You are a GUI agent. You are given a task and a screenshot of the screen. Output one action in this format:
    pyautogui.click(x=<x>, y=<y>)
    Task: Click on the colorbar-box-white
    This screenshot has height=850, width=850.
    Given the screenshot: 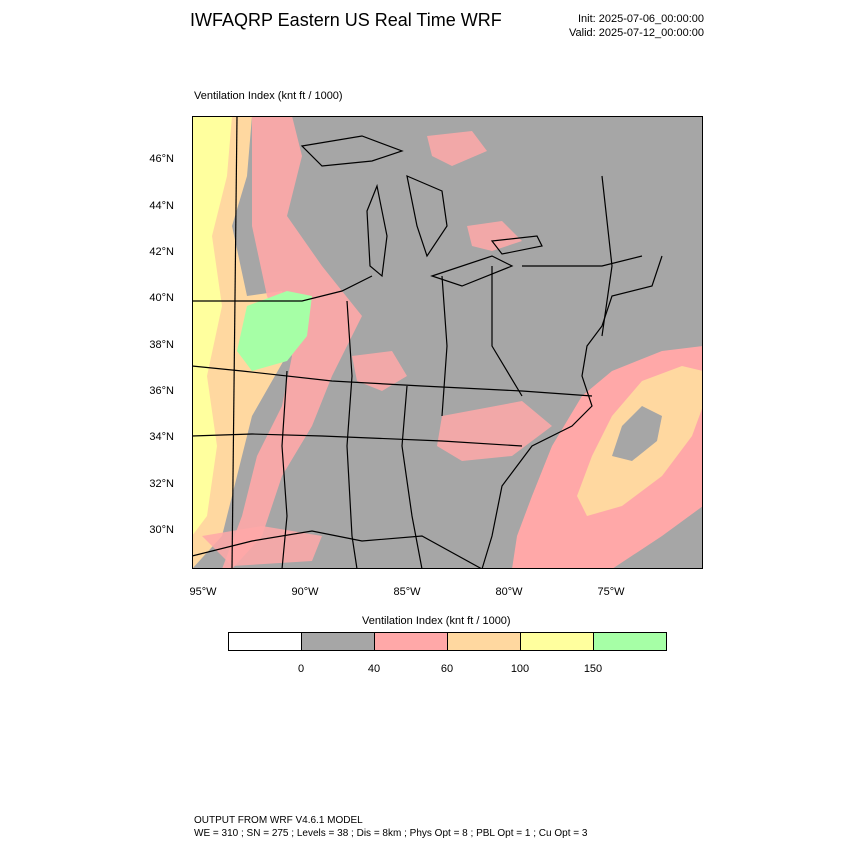 What is the action you would take?
    pyautogui.click(x=265, y=641)
    